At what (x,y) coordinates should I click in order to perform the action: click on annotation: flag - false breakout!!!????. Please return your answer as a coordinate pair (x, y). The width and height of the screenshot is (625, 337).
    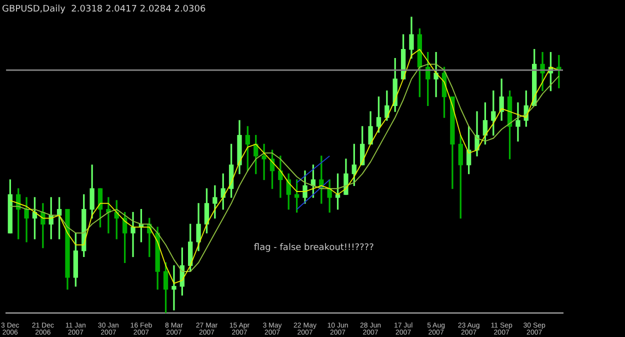
    Looking at the image, I should click on (314, 248).